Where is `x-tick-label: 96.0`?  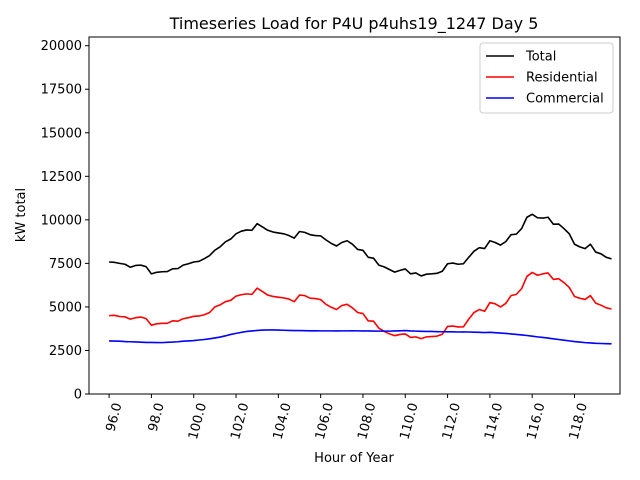
x-tick-label: 96.0 is located at coordinates (114, 417).